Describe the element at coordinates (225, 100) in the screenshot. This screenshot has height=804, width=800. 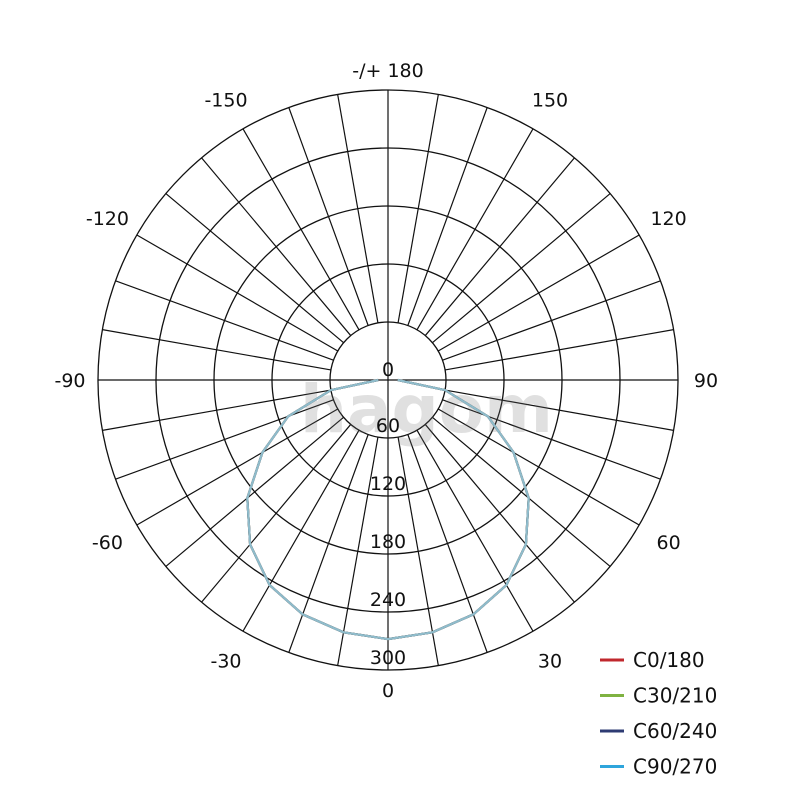
I see `angular-tick-label: -150` at that location.